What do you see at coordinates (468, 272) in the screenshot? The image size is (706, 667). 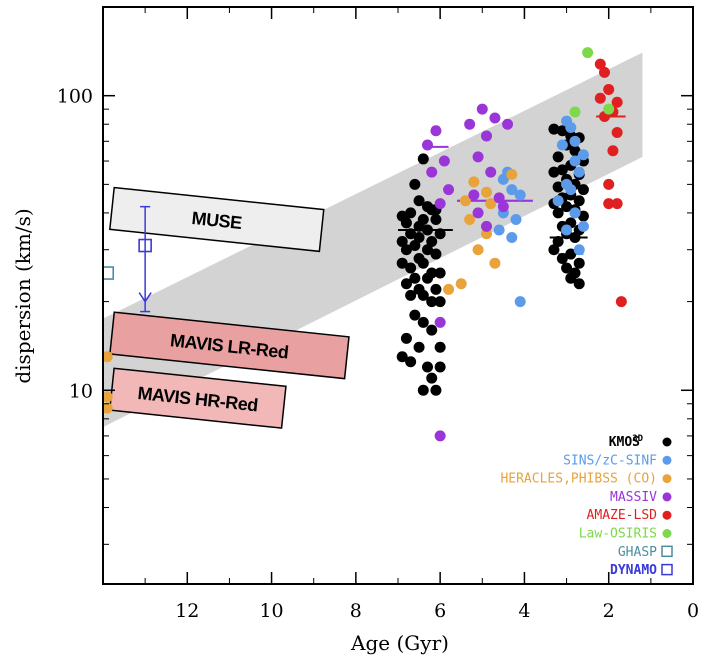 I see `series-massiv` at bounding box center [468, 272].